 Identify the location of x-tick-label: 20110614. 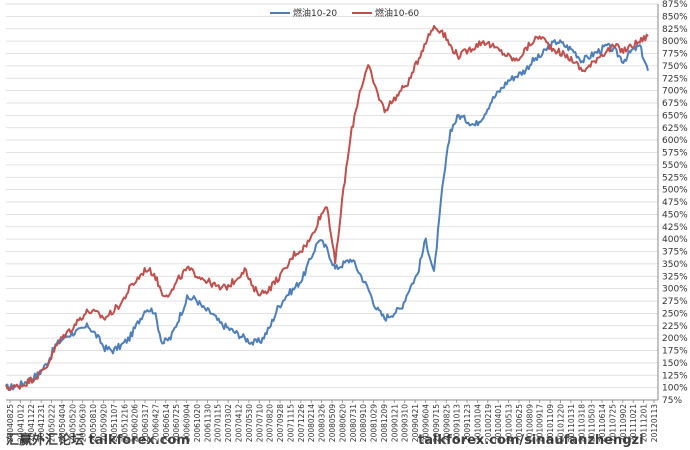
(602, 423).